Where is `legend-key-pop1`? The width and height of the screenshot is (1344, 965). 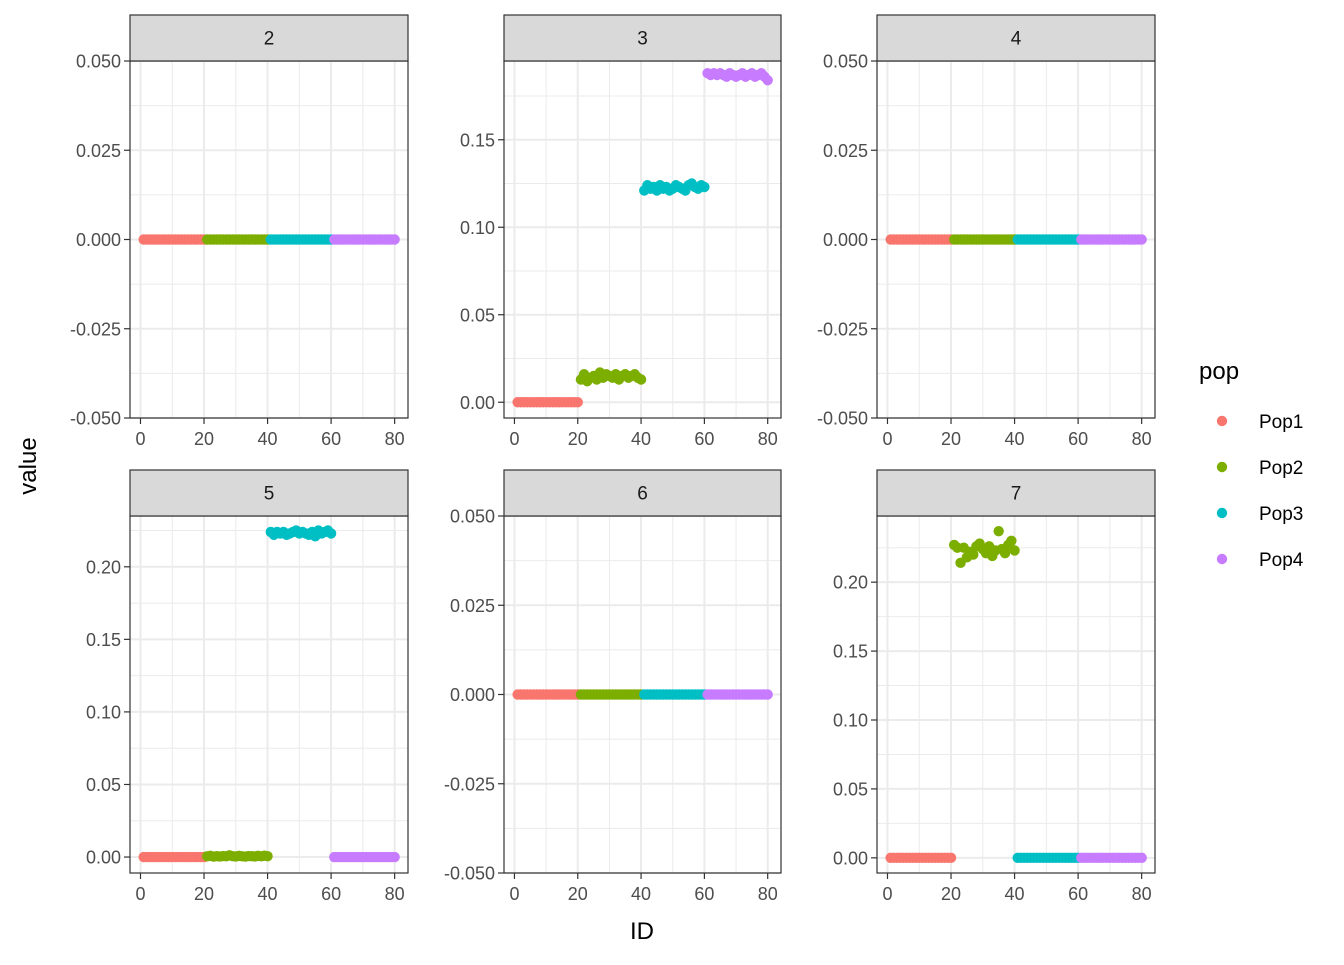 legend-key-pop1 is located at coordinates (1222, 421).